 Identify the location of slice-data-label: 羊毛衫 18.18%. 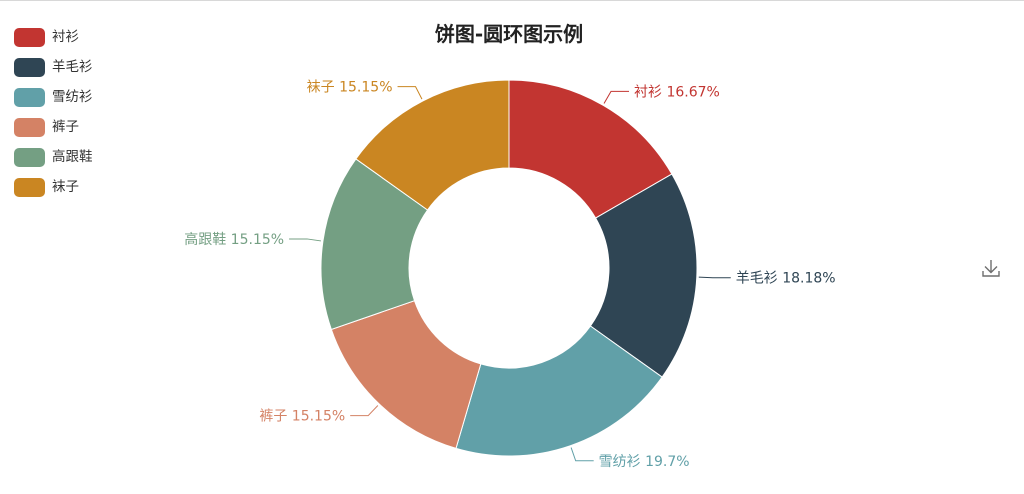
(786, 279).